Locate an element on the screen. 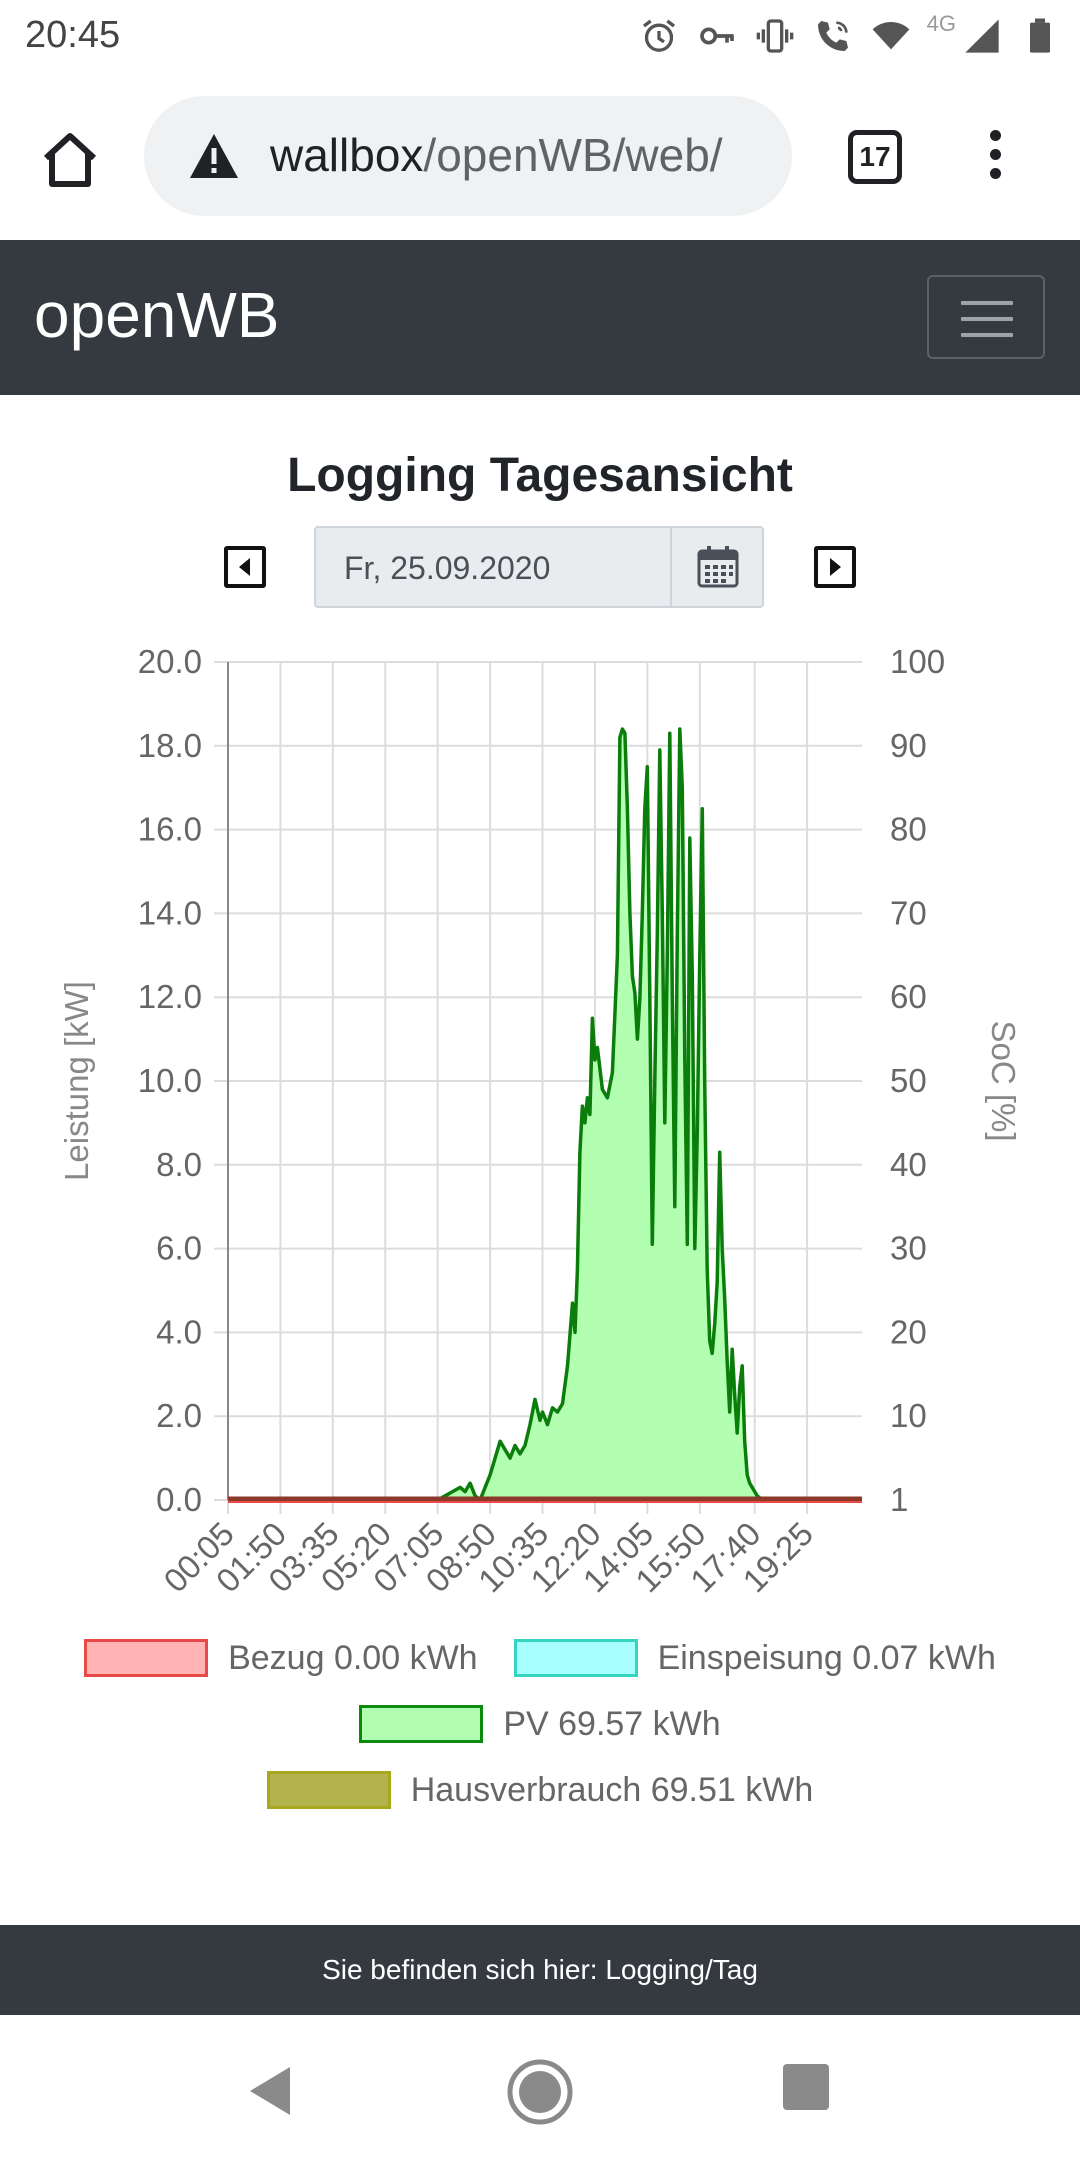  tab-switcher-button: 17 is located at coordinates (875, 157).